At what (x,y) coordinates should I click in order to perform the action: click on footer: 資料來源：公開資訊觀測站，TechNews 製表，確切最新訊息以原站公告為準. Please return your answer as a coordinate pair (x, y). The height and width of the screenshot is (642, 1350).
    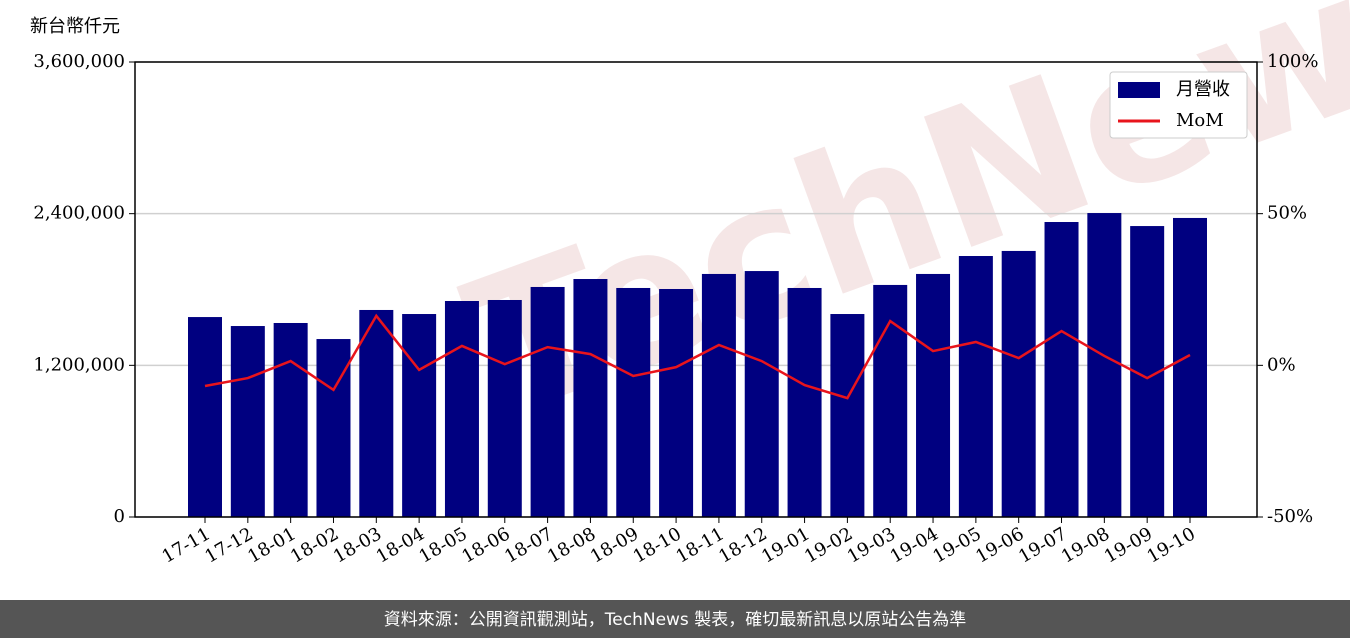
    Looking at the image, I should click on (675, 620).